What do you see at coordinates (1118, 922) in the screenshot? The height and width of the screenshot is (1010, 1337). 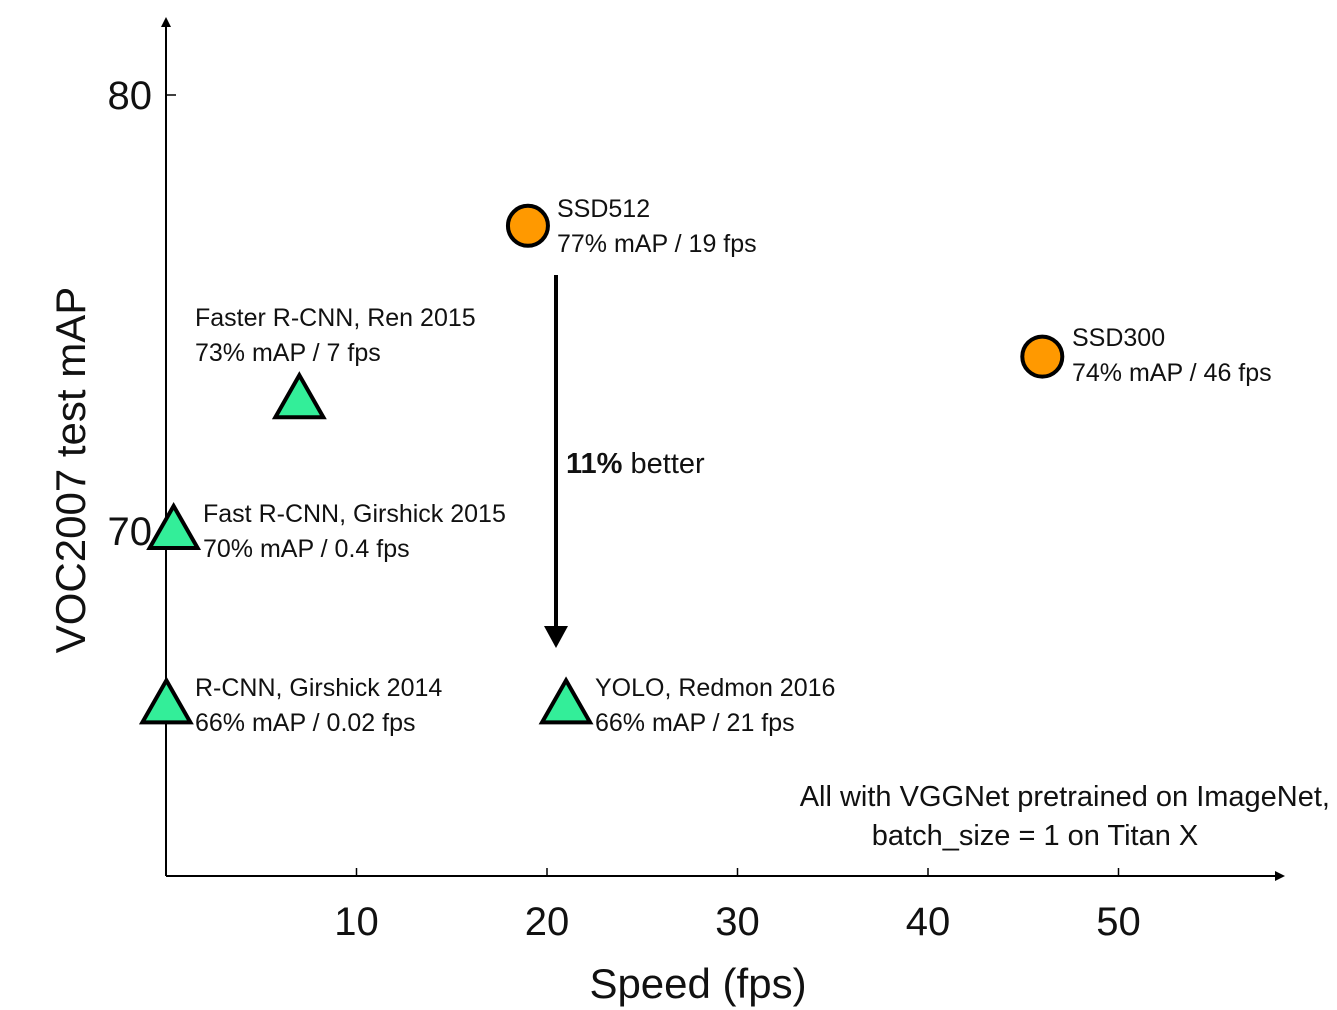 I see `x-tick-label: 50` at bounding box center [1118, 922].